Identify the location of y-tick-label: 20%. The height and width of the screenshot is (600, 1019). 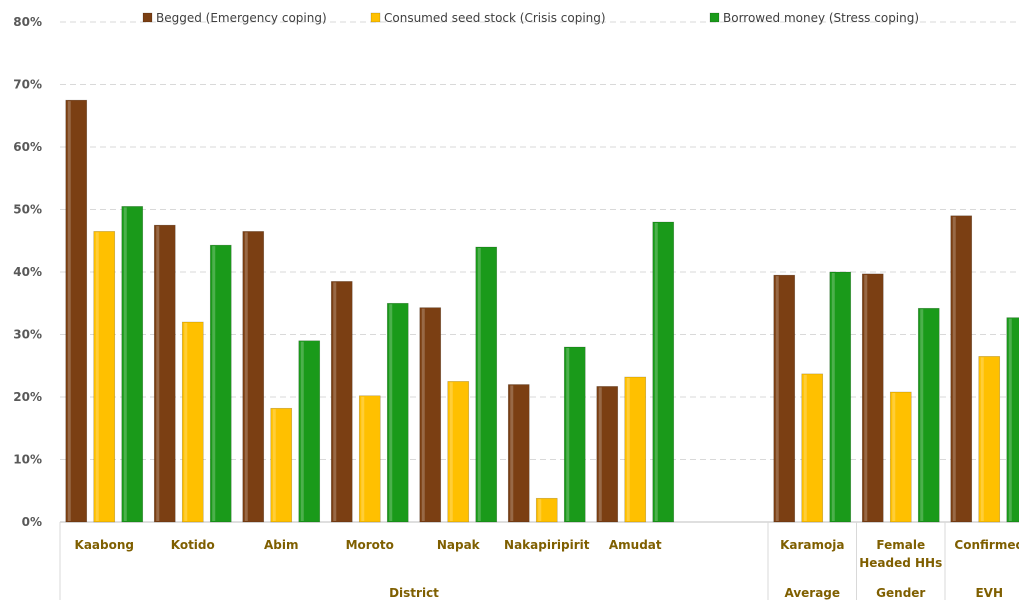
(27, 397).